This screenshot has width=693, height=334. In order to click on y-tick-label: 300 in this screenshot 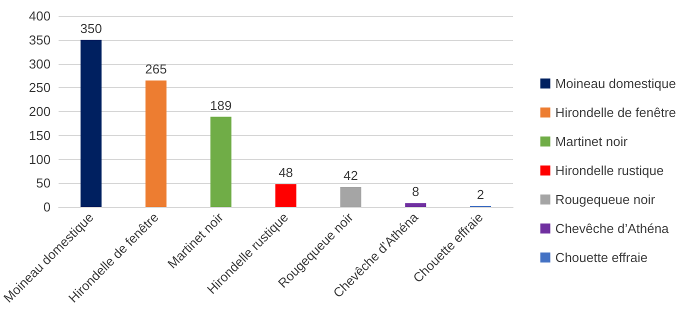, I will do `click(39, 64)`.